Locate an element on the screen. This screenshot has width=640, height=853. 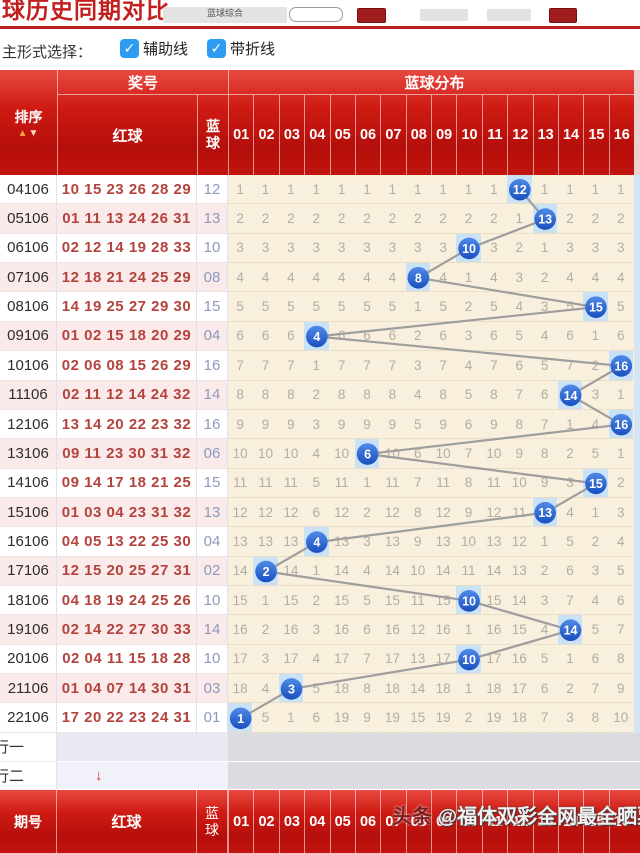
search-button is located at coordinates (371, 15).